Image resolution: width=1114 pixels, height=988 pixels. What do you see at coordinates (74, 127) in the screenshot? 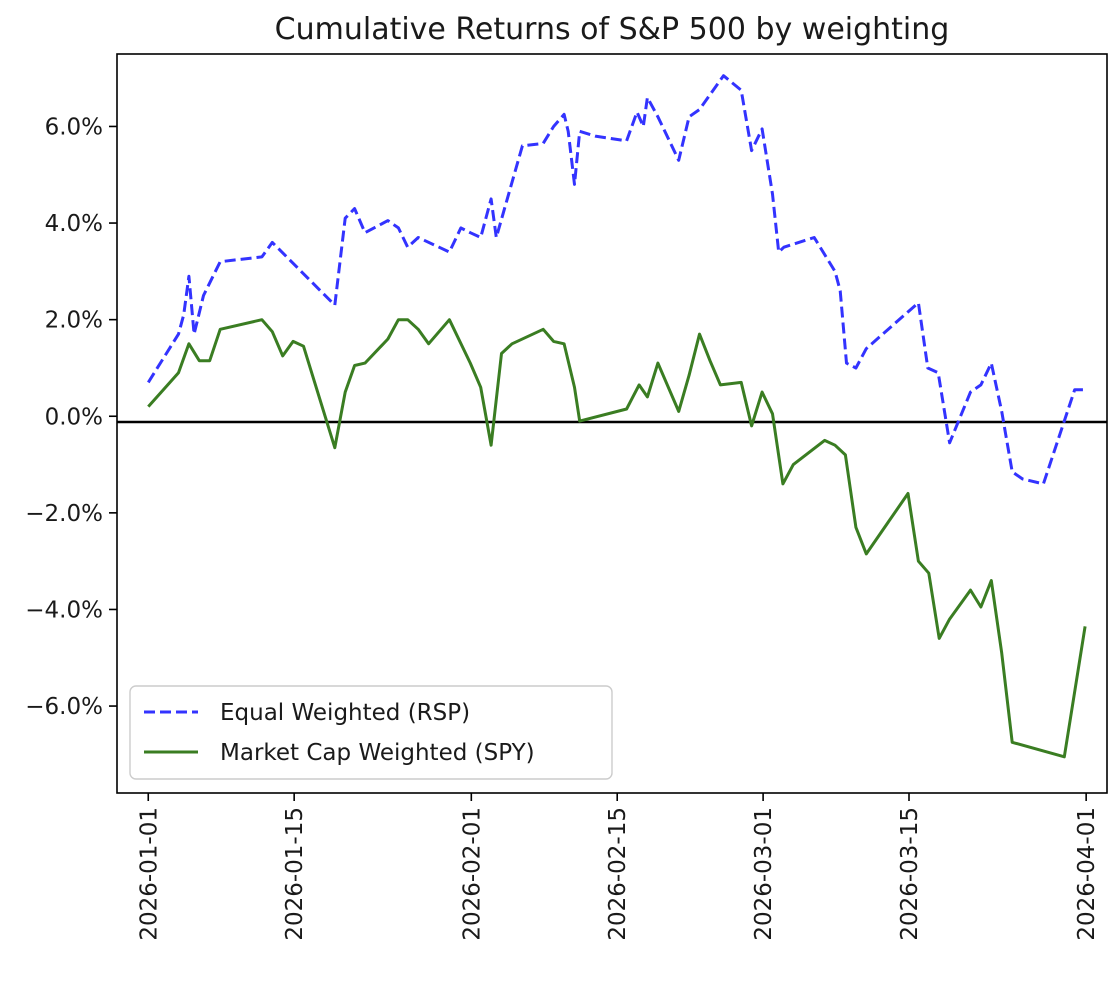
I see `y-tick-label: 6.0%` at bounding box center [74, 127].